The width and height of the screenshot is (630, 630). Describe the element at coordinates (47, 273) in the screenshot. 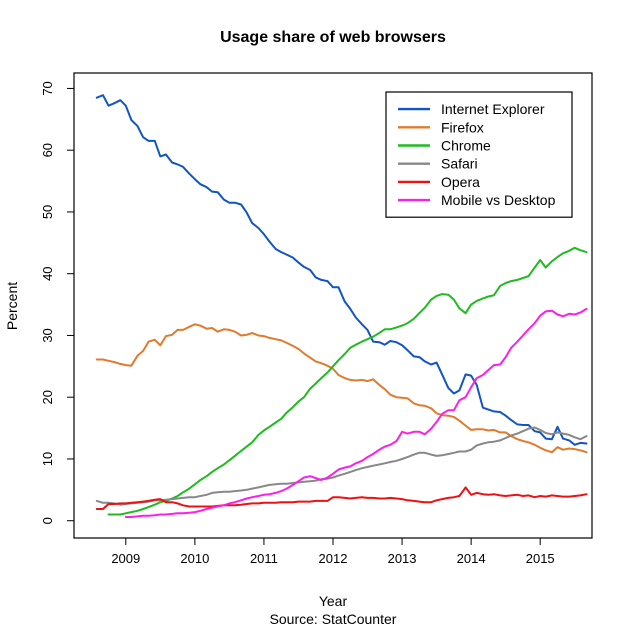

I see `y-tick-label: 40` at that location.